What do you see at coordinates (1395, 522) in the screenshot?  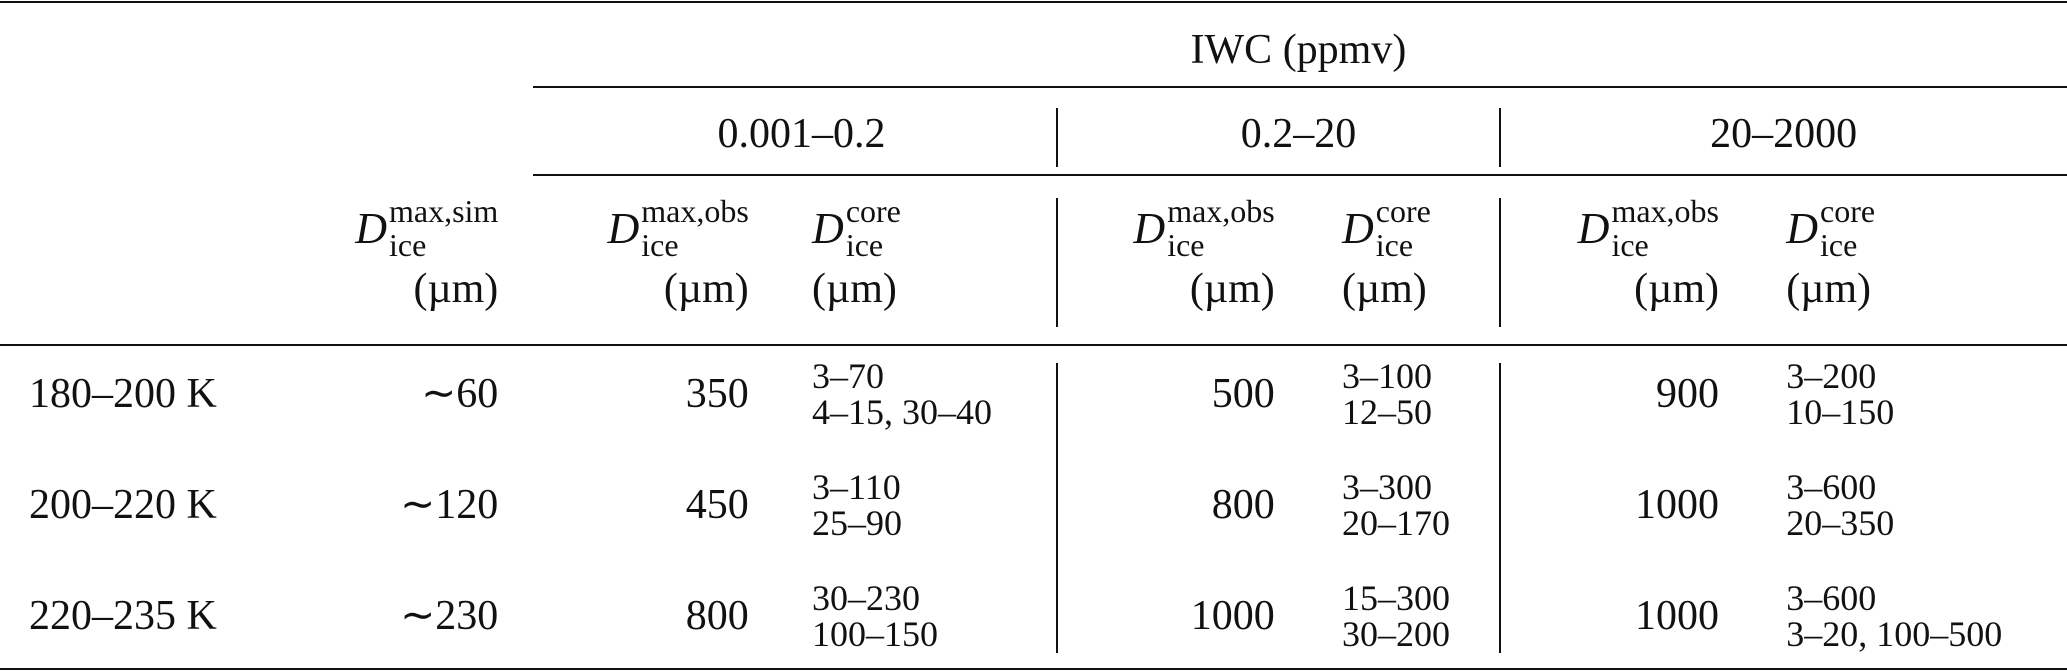 I see `core-line: 20–170` at bounding box center [1395, 522].